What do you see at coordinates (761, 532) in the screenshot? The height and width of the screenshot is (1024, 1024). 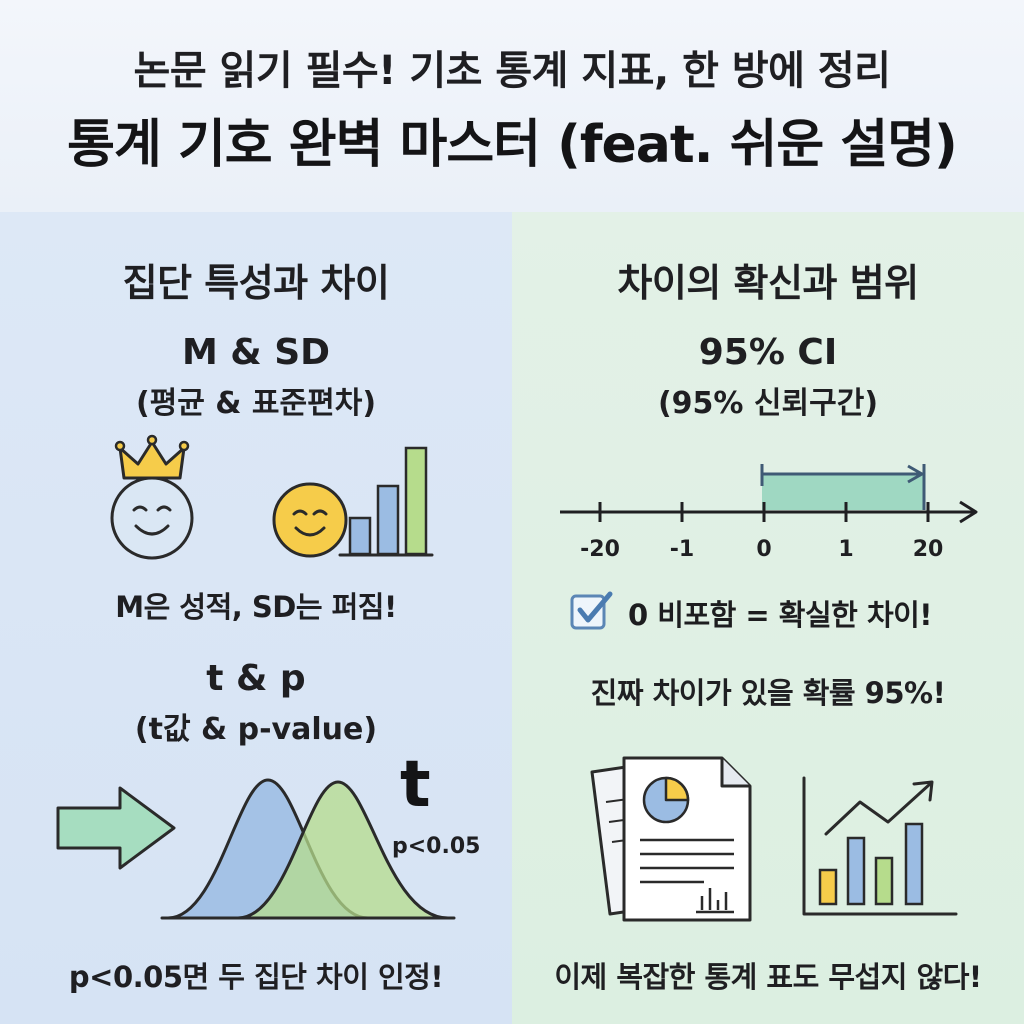 I see `number-line-ticks: -20 -1 0 1 20` at bounding box center [761, 532].